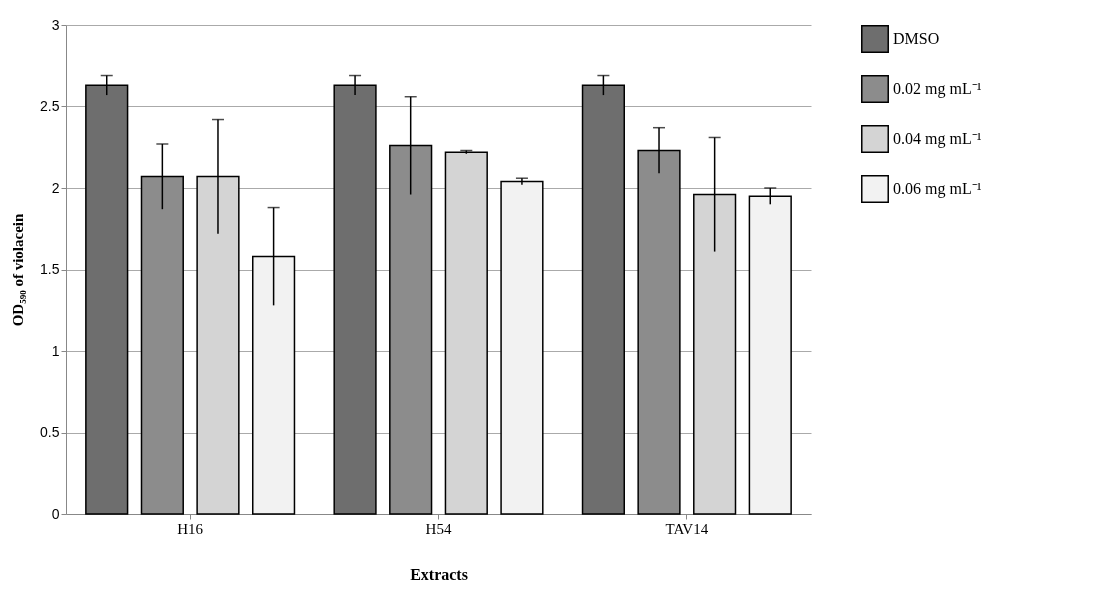  What do you see at coordinates (50, 432) in the screenshot?
I see `y-tick-label: 0.5` at bounding box center [50, 432].